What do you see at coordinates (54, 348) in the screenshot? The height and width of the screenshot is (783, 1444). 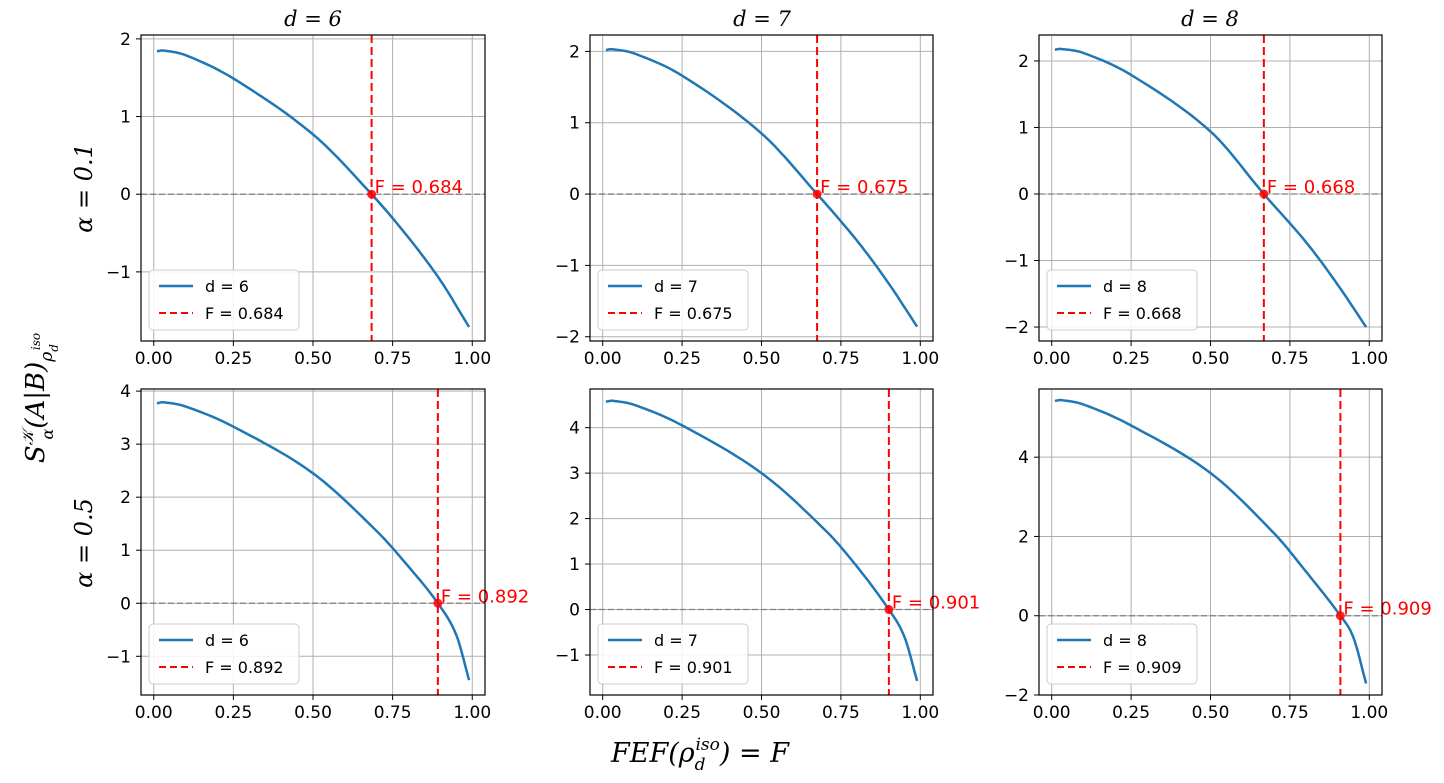 I see `ylabel-rho-sub: d` at bounding box center [54, 348].